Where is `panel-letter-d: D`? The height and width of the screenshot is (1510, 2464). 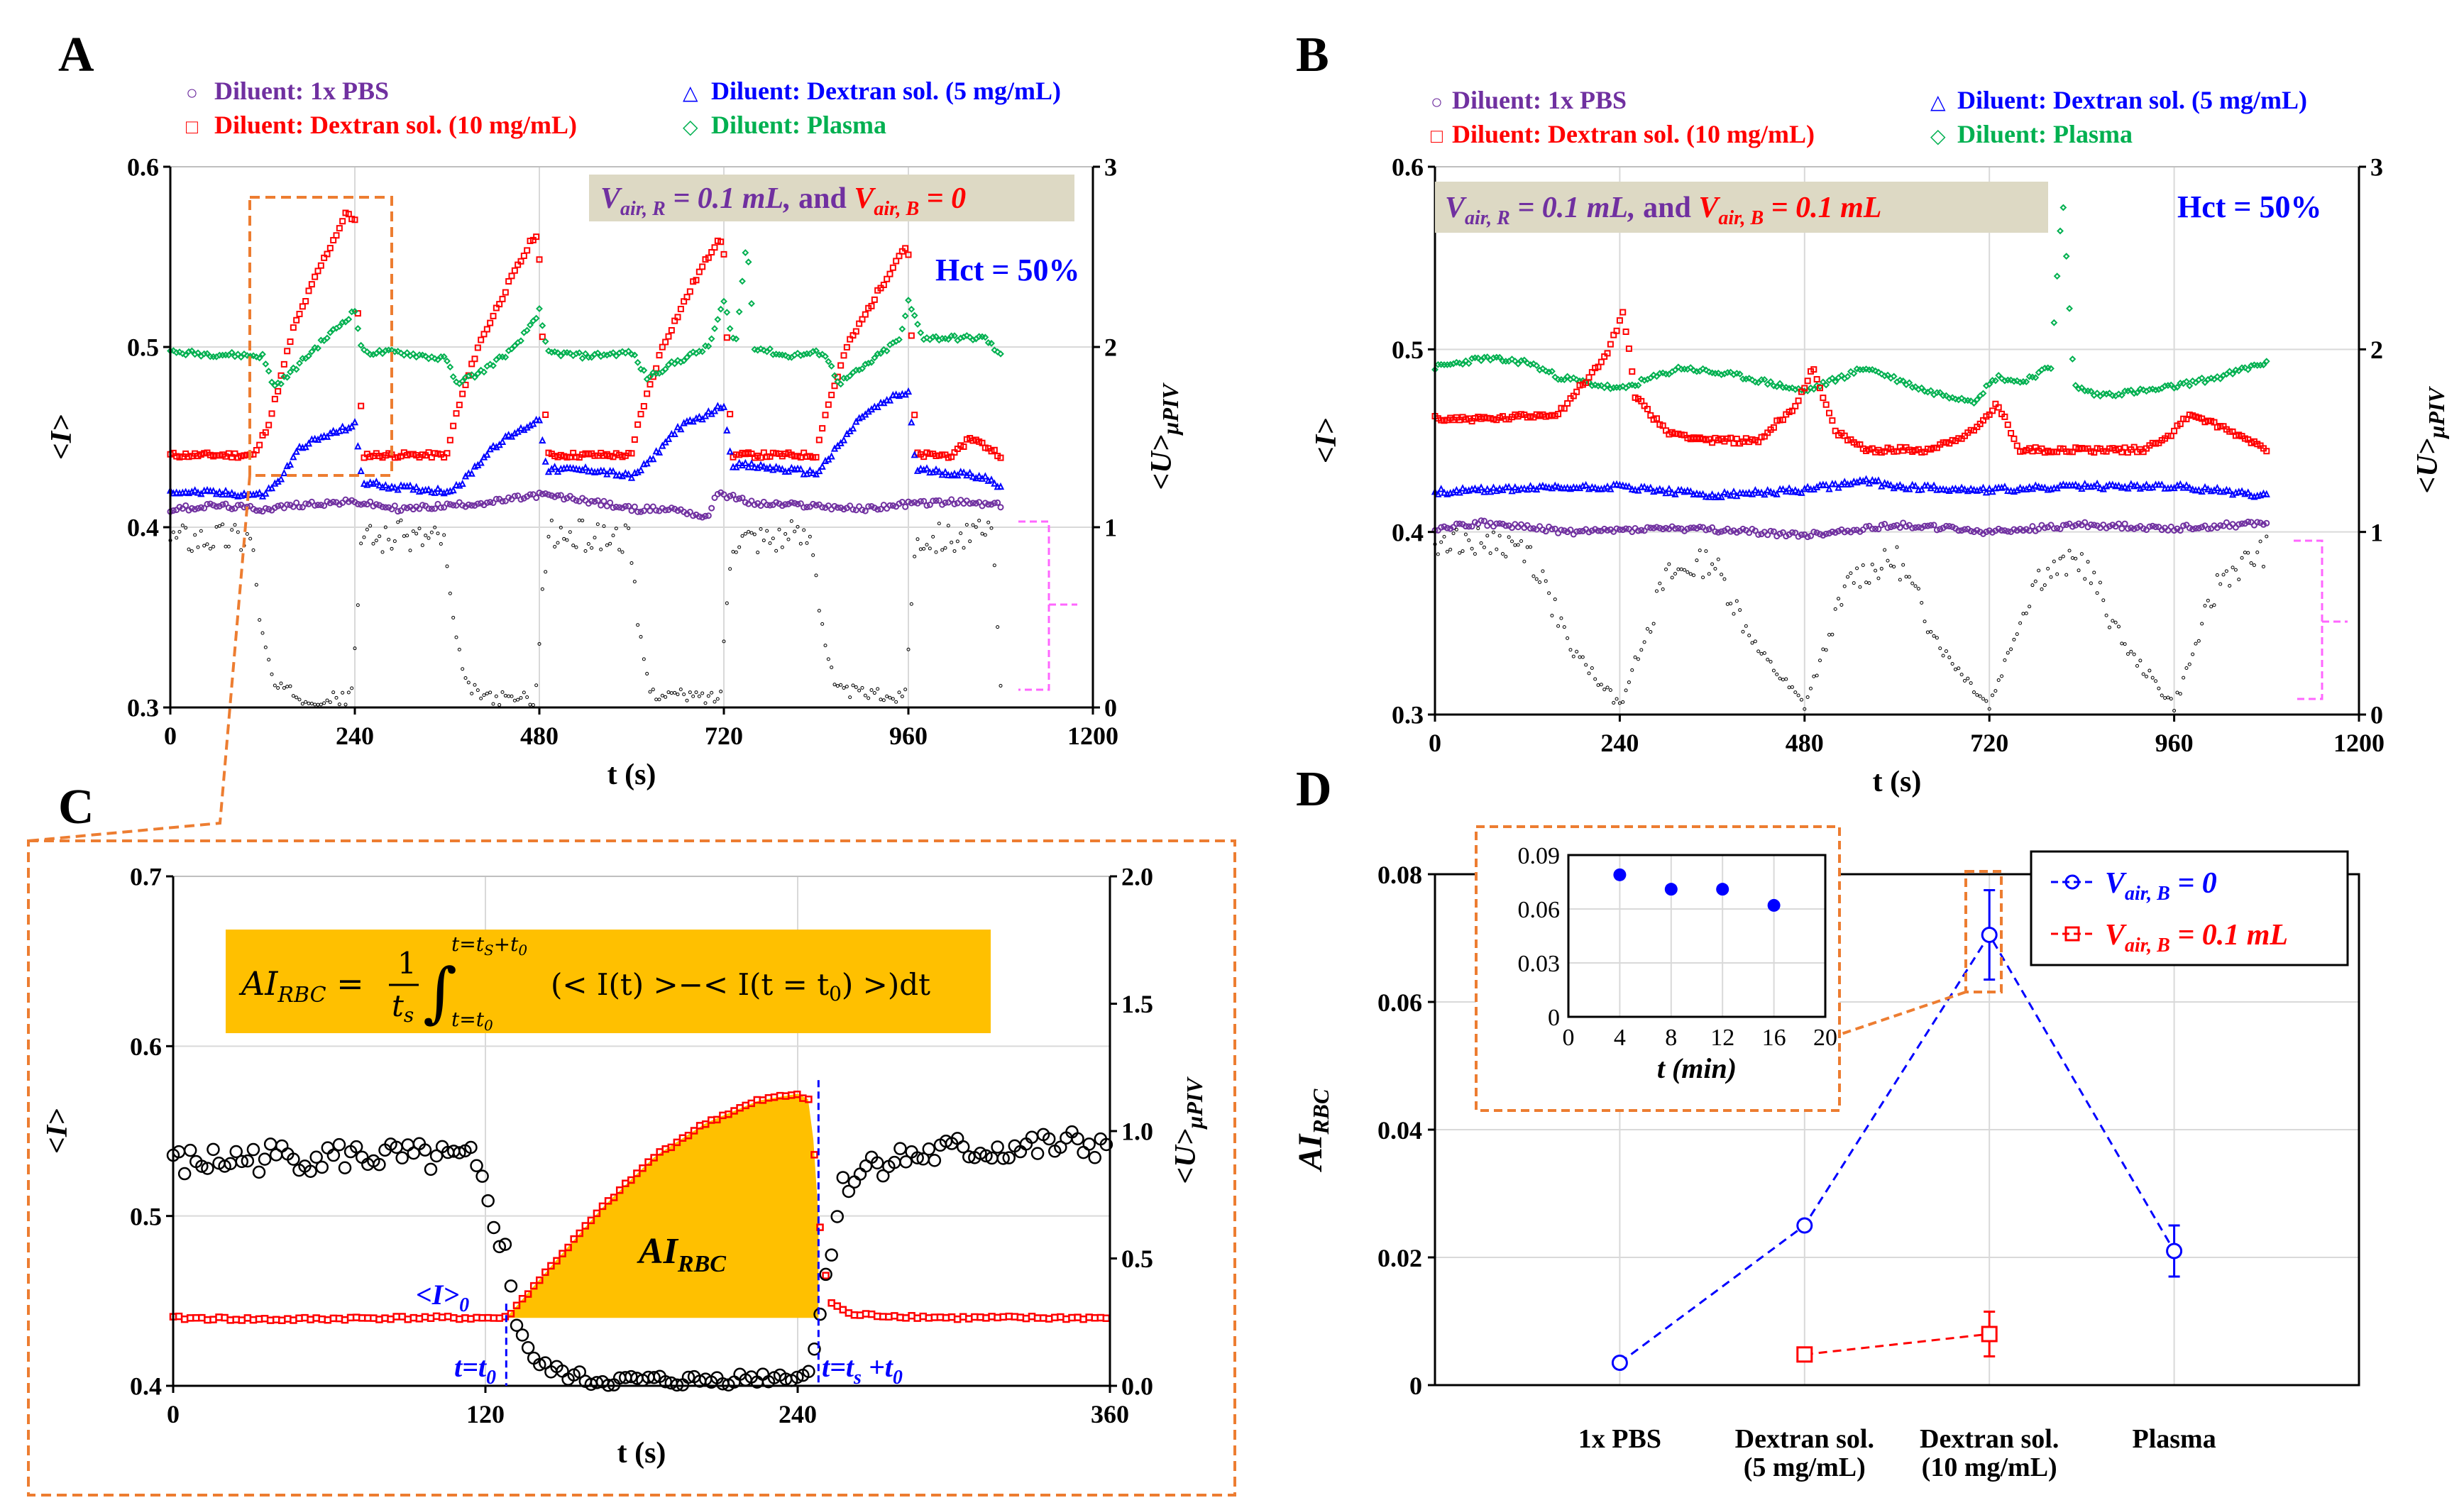
panel-letter-d: D is located at coordinates (1314, 789).